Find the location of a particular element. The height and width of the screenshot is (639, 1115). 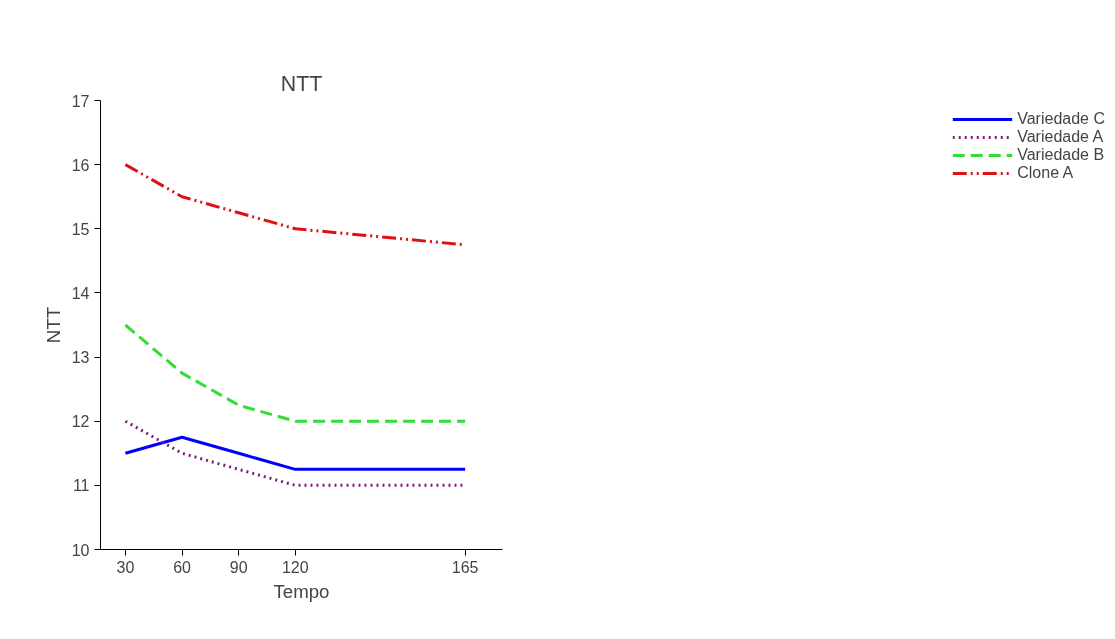

x-tick-label: 165 is located at coordinates (465, 567).